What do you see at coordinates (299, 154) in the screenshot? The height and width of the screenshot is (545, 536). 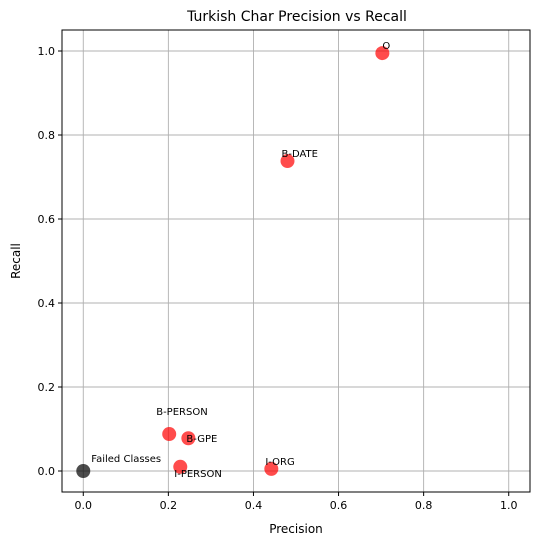 I see `point-label: B-DATE` at bounding box center [299, 154].